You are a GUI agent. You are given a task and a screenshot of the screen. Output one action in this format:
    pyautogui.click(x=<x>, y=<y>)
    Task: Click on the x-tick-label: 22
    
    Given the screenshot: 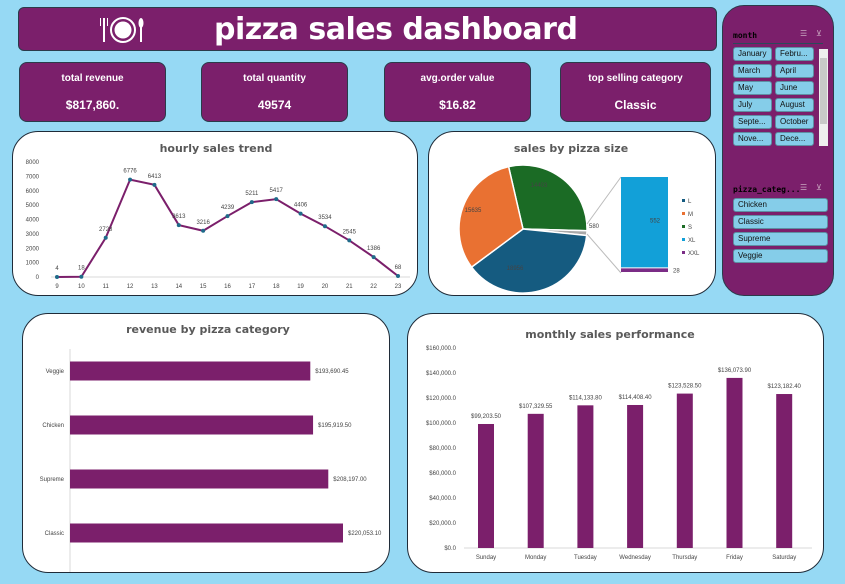 What is the action you would take?
    pyautogui.click(x=373, y=287)
    